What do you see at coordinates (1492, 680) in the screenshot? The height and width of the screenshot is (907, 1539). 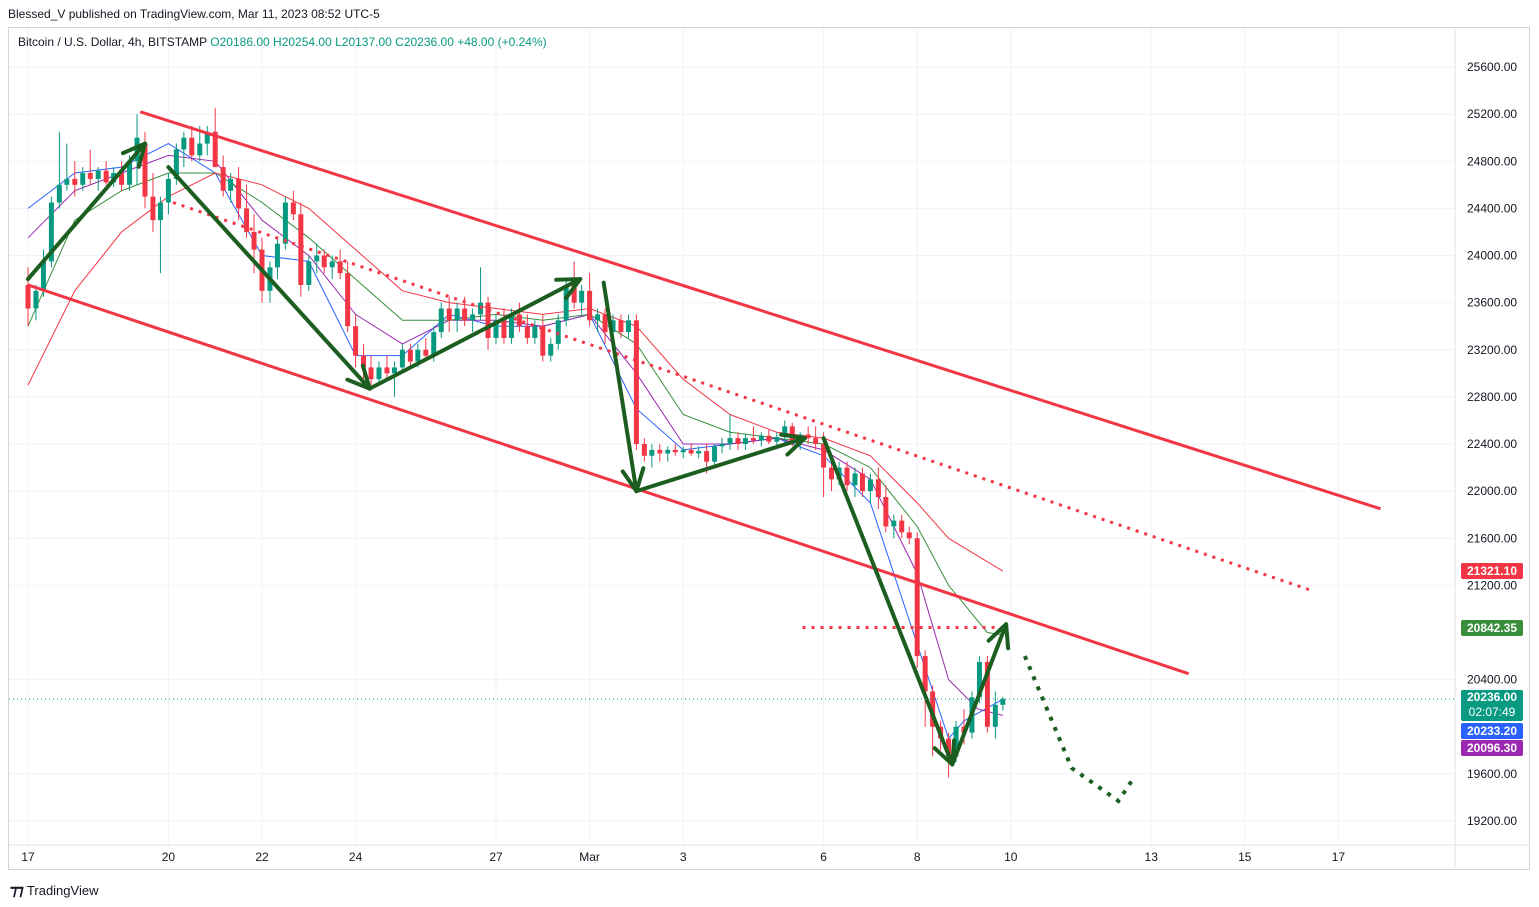 I see `y-tick-label: 20400.00` at bounding box center [1492, 680].